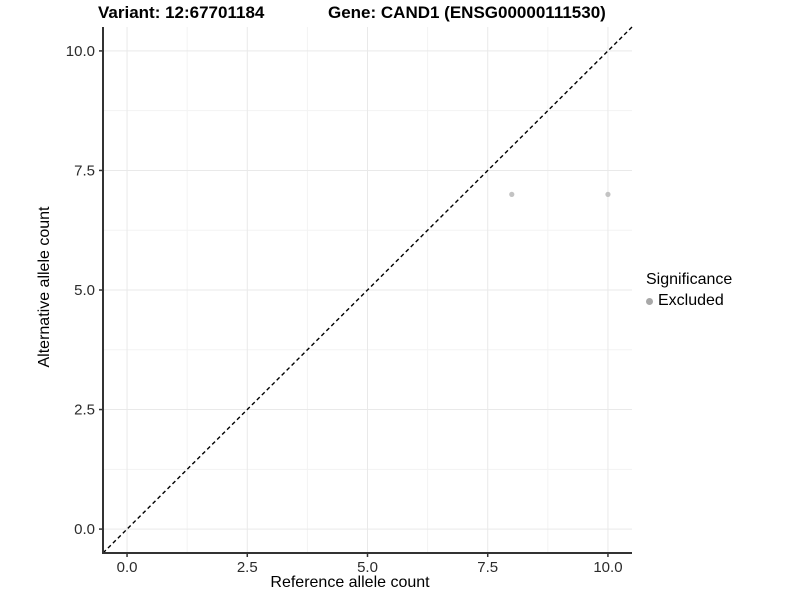  What do you see at coordinates (467, 12) in the screenshot?
I see `plot-title-gene: Gene: CAND1 (ENSG00000111530)` at bounding box center [467, 12].